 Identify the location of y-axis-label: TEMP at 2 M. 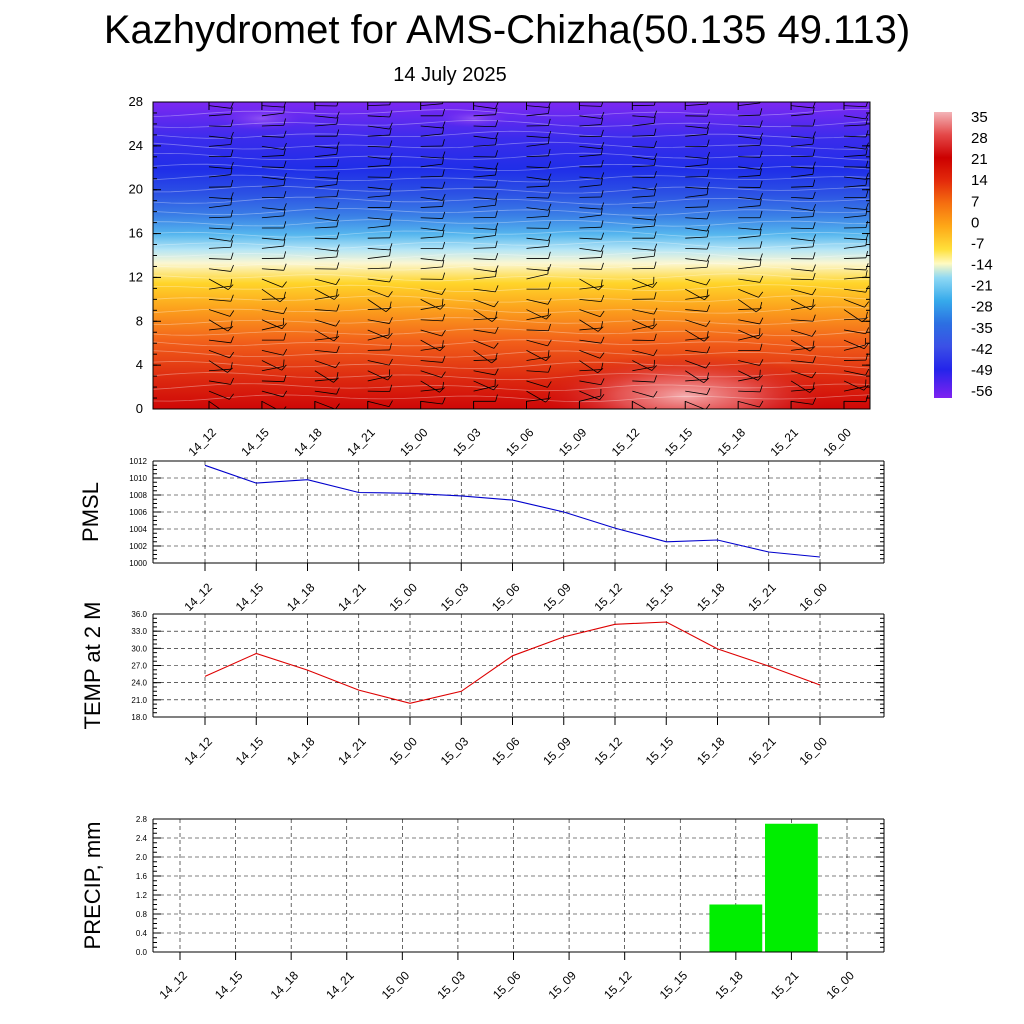
(92, 666).